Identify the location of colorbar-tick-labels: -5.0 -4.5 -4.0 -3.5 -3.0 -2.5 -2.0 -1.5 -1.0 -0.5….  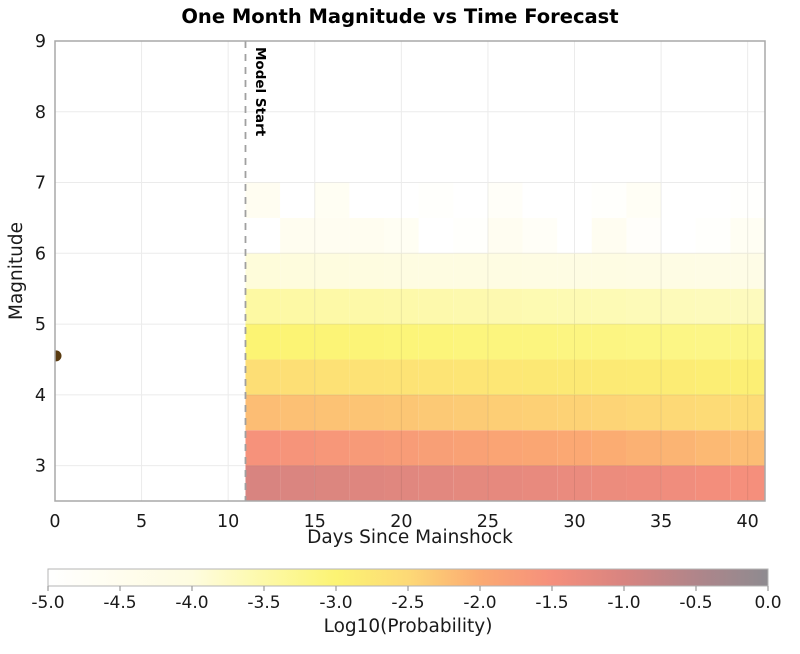
(406, 603).